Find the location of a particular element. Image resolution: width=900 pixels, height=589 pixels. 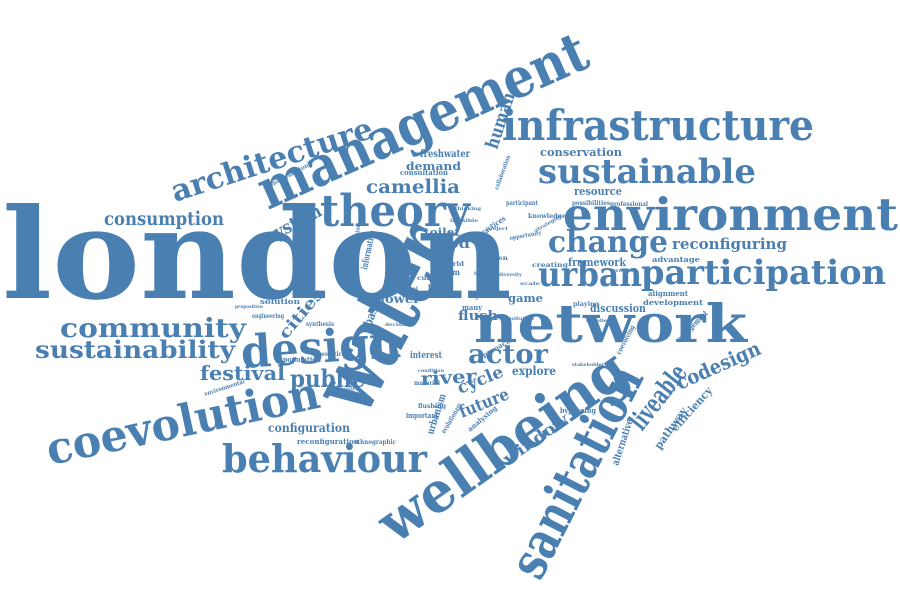

cloud-word-decision: decision is located at coordinates (398, 325).